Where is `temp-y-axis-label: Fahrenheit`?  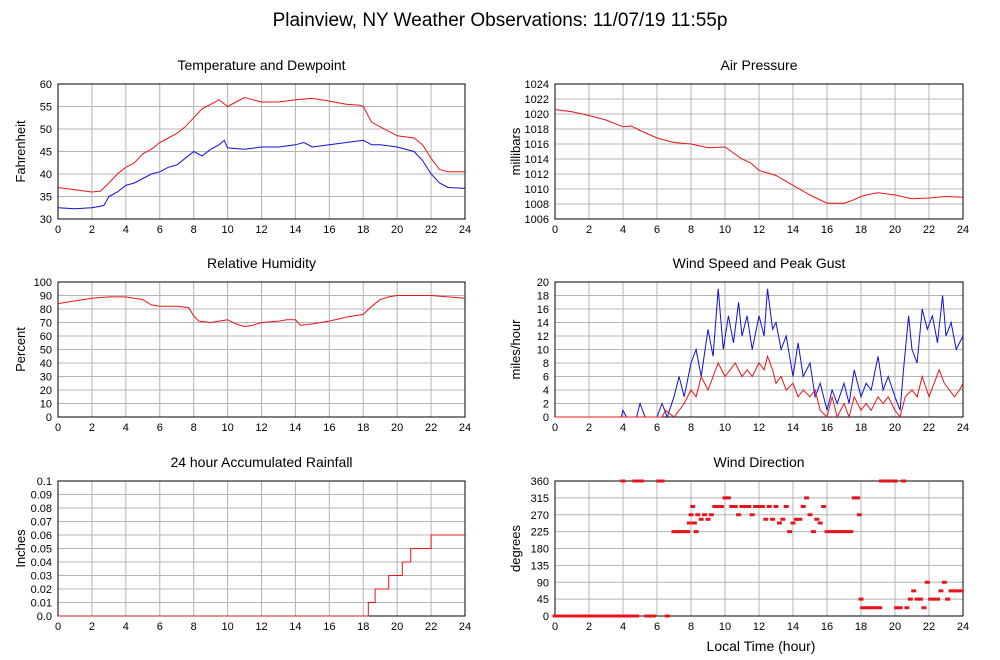
temp-y-axis-label: Fahrenheit is located at coordinates (20, 151).